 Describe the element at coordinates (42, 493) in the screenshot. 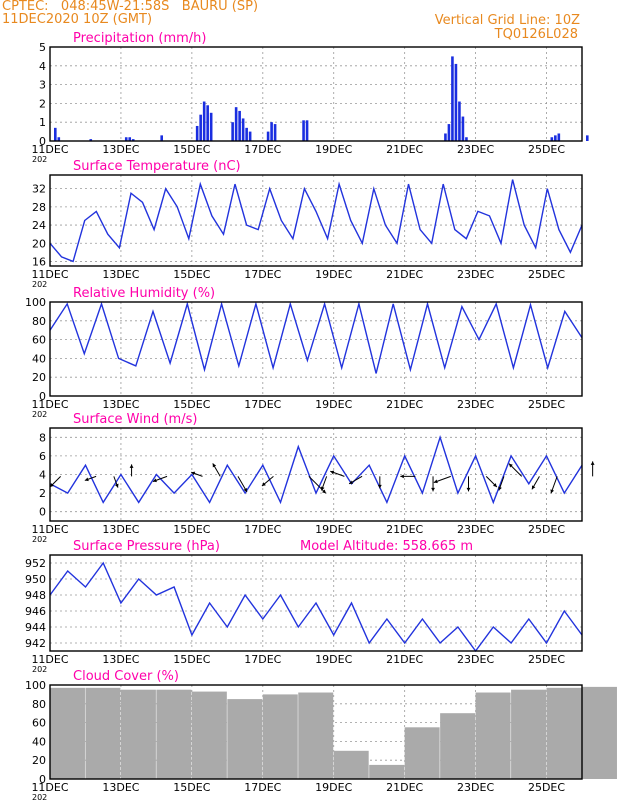

I see `y-tick-label: 2` at that location.